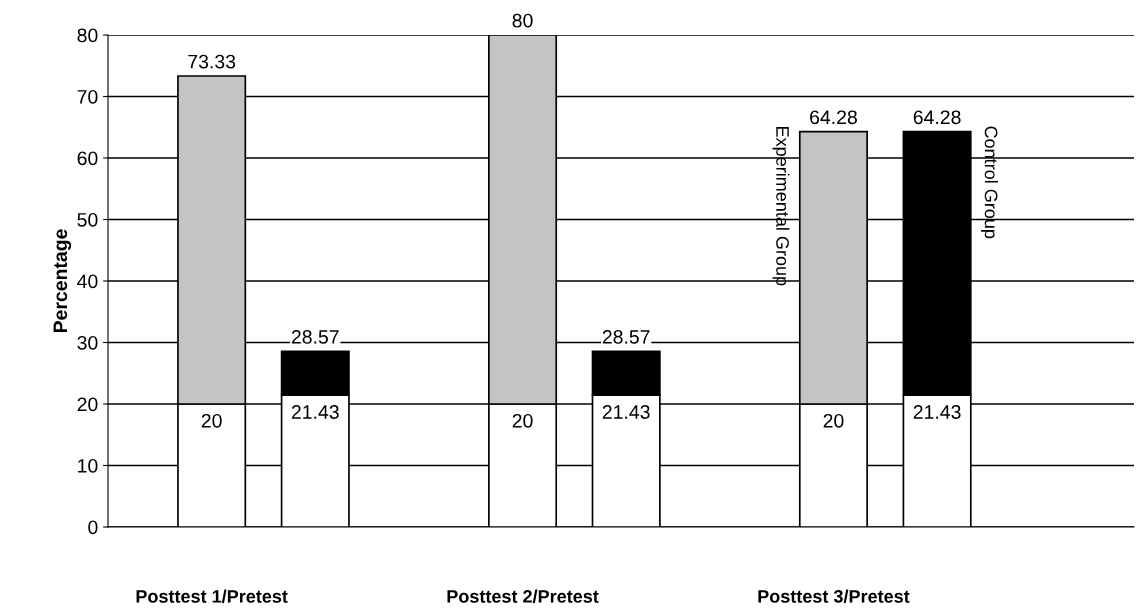 Image resolution: width=1136 pixels, height=609 pixels. I want to click on y-tick-label: 30, so click(87, 342).